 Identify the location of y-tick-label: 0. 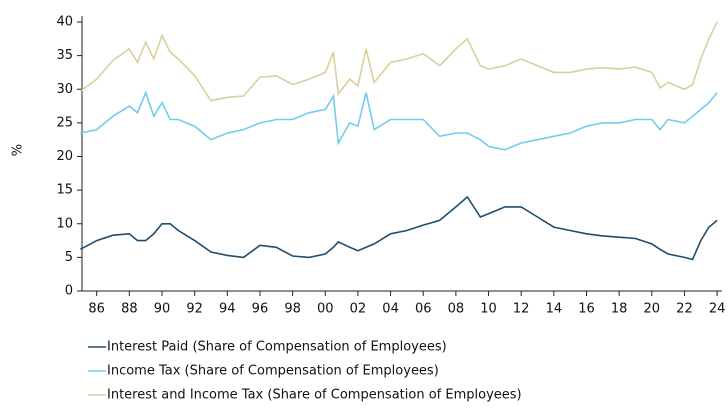
(69, 291).